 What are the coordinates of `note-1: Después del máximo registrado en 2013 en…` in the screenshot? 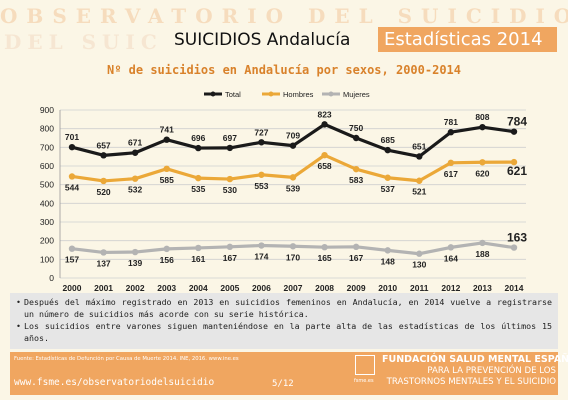 It's located at (284, 308).